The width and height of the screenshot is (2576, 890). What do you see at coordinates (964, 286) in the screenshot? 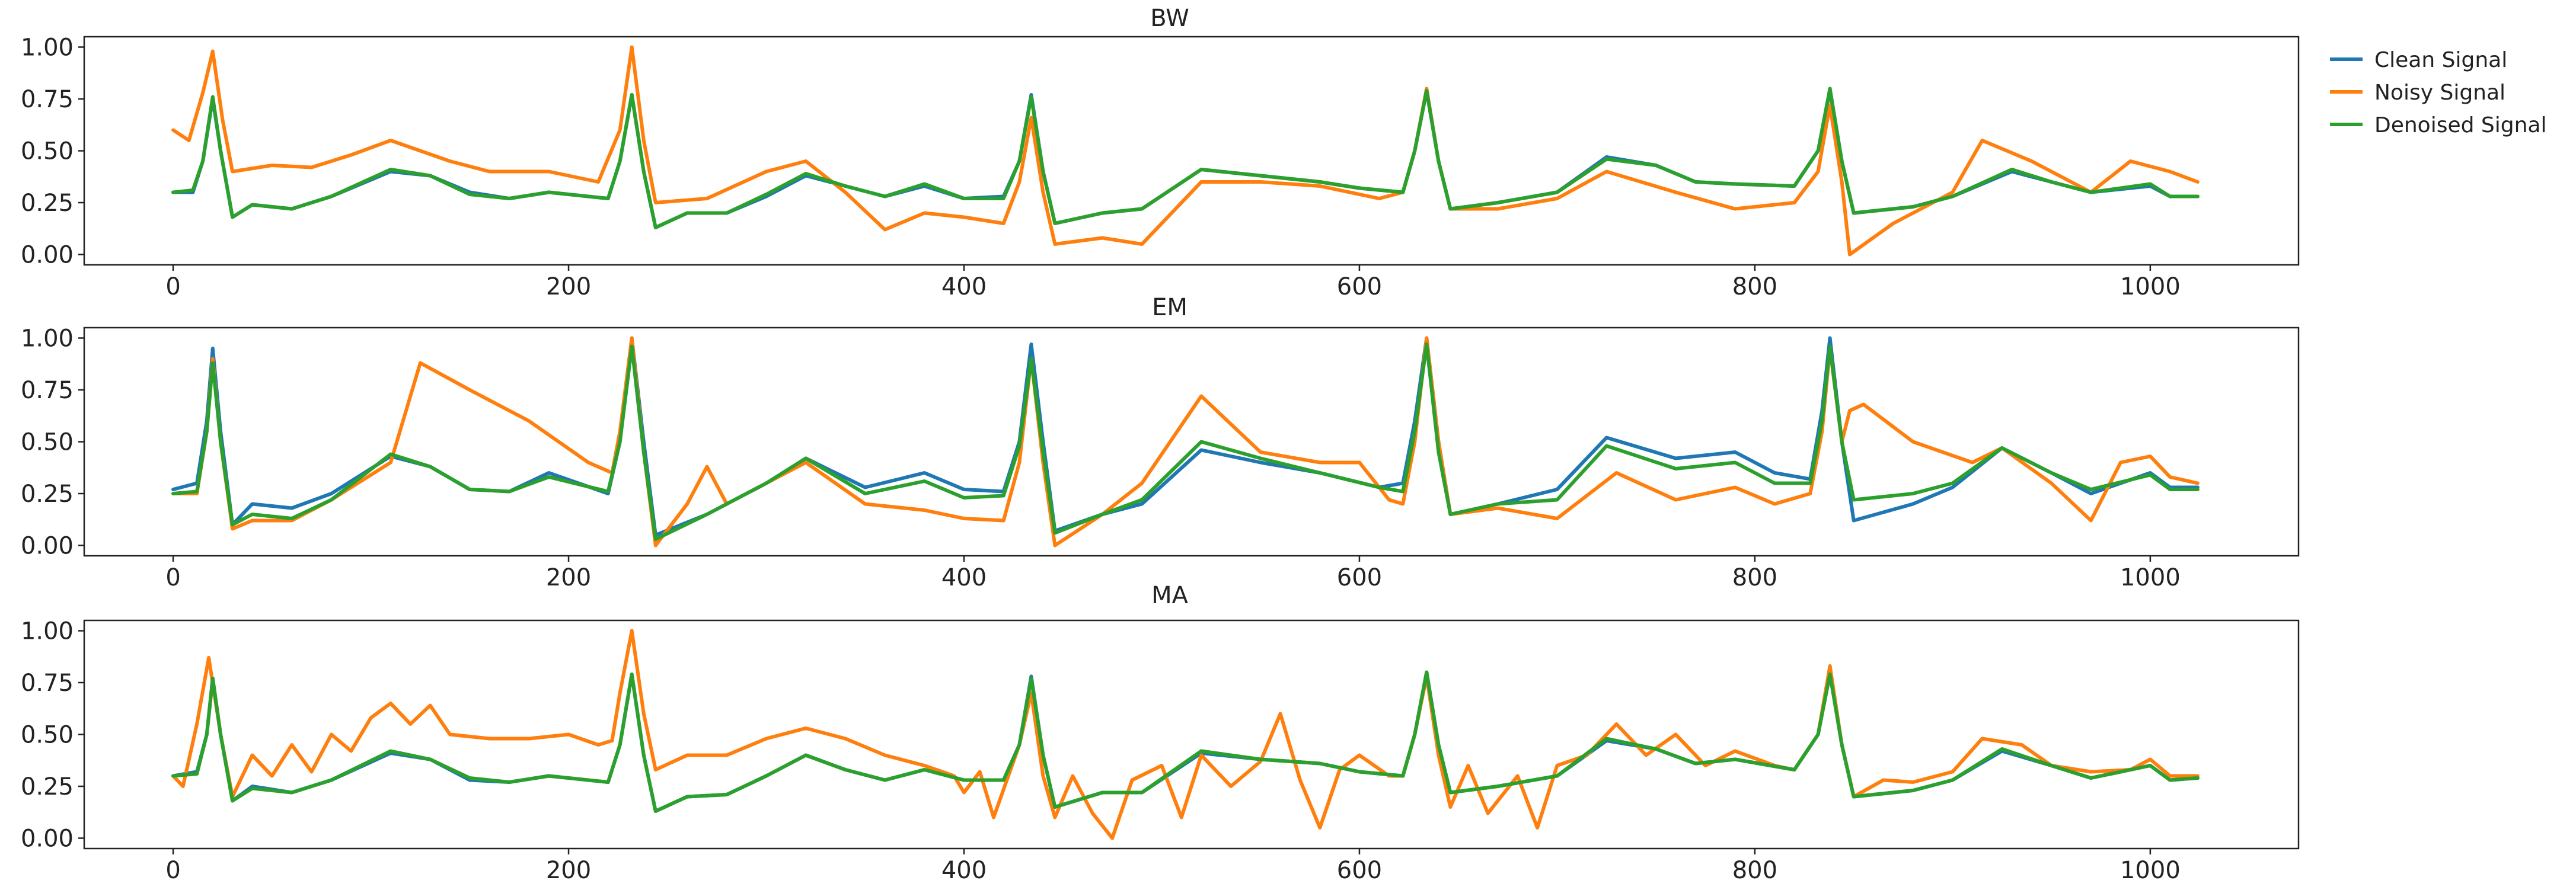
I see `x-tick-label-bw-400: 400` at bounding box center [964, 286].